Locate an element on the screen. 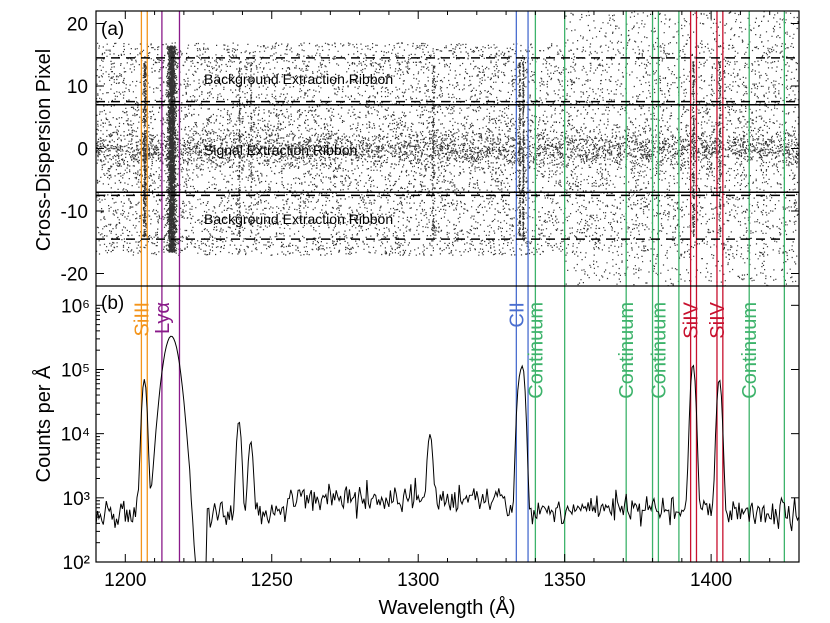 The width and height of the screenshot is (830, 623). panel-b-label: (b) is located at coordinates (112, 303).